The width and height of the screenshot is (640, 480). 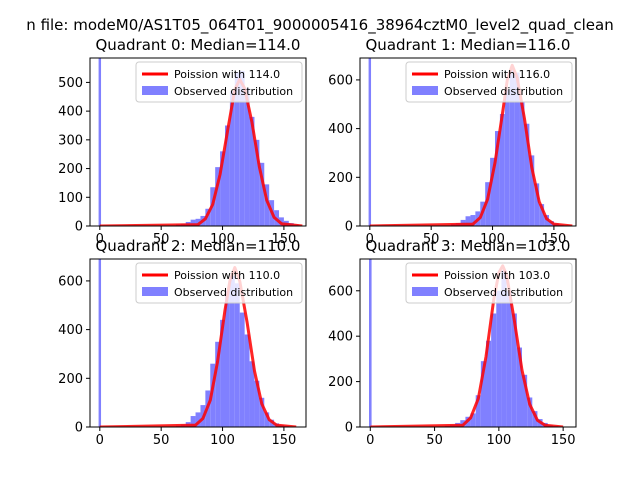 What do you see at coordinates (70, 198) in the screenshot?
I see `y-tick-label: 100` at bounding box center [70, 198].